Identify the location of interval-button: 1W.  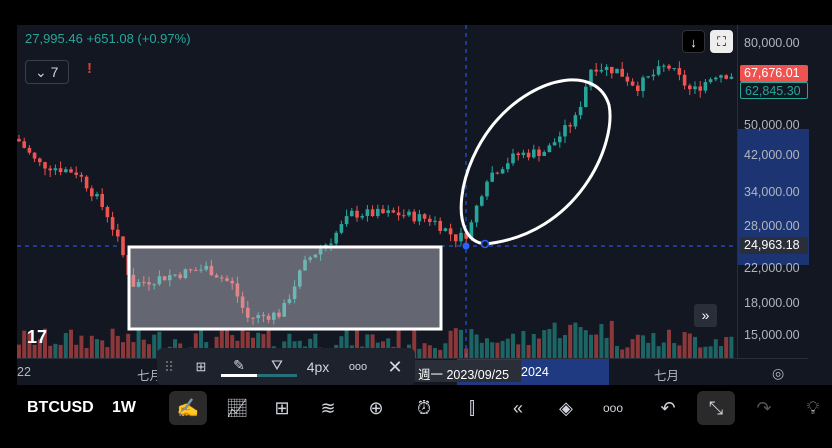
(124, 407).